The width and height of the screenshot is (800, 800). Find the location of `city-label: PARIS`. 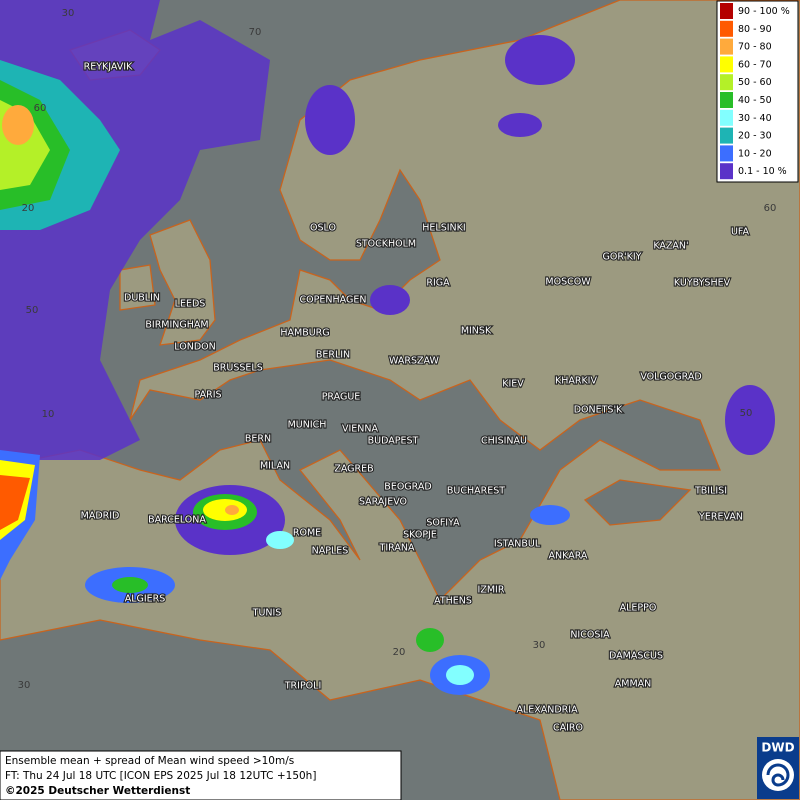

city-label: PARIS is located at coordinates (207, 395).